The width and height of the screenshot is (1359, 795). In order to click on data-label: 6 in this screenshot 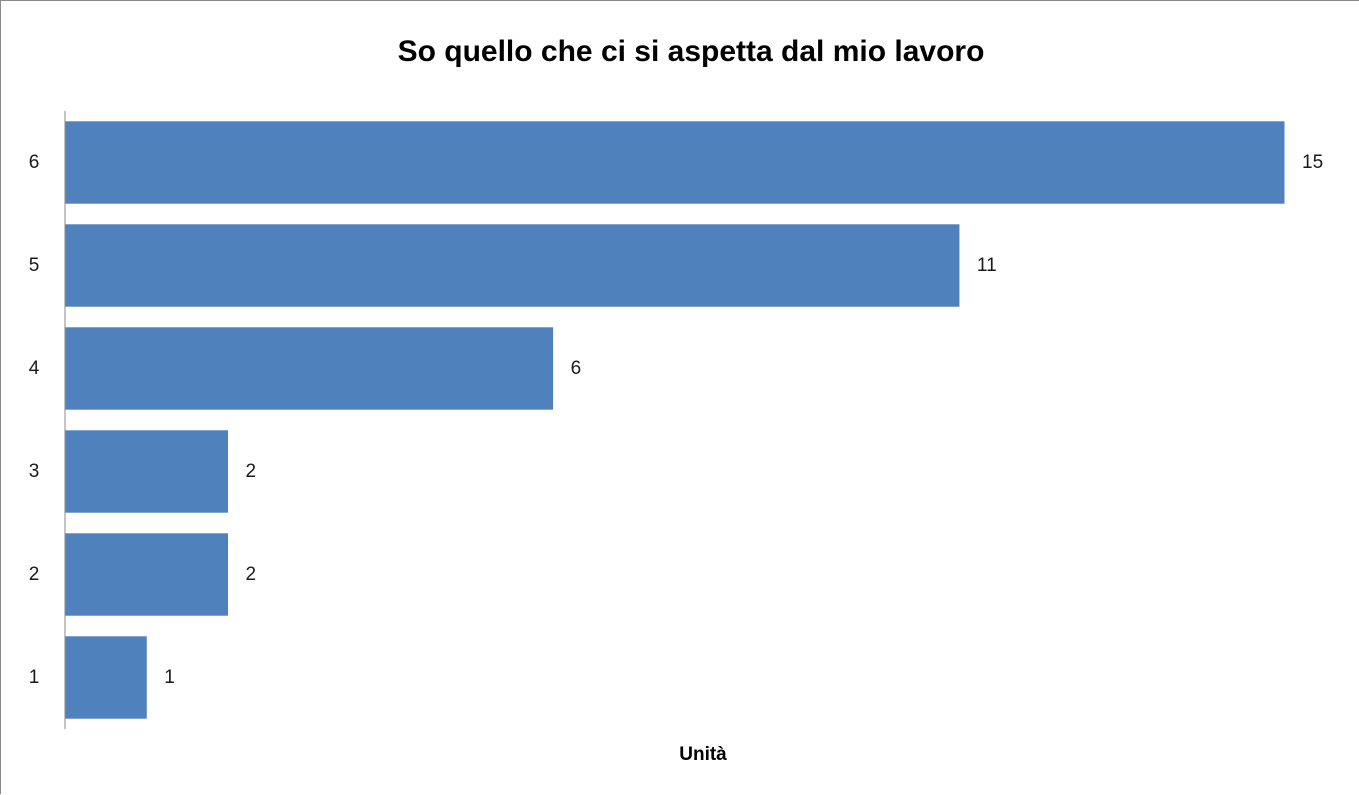, I will do `click(576, 368)`.